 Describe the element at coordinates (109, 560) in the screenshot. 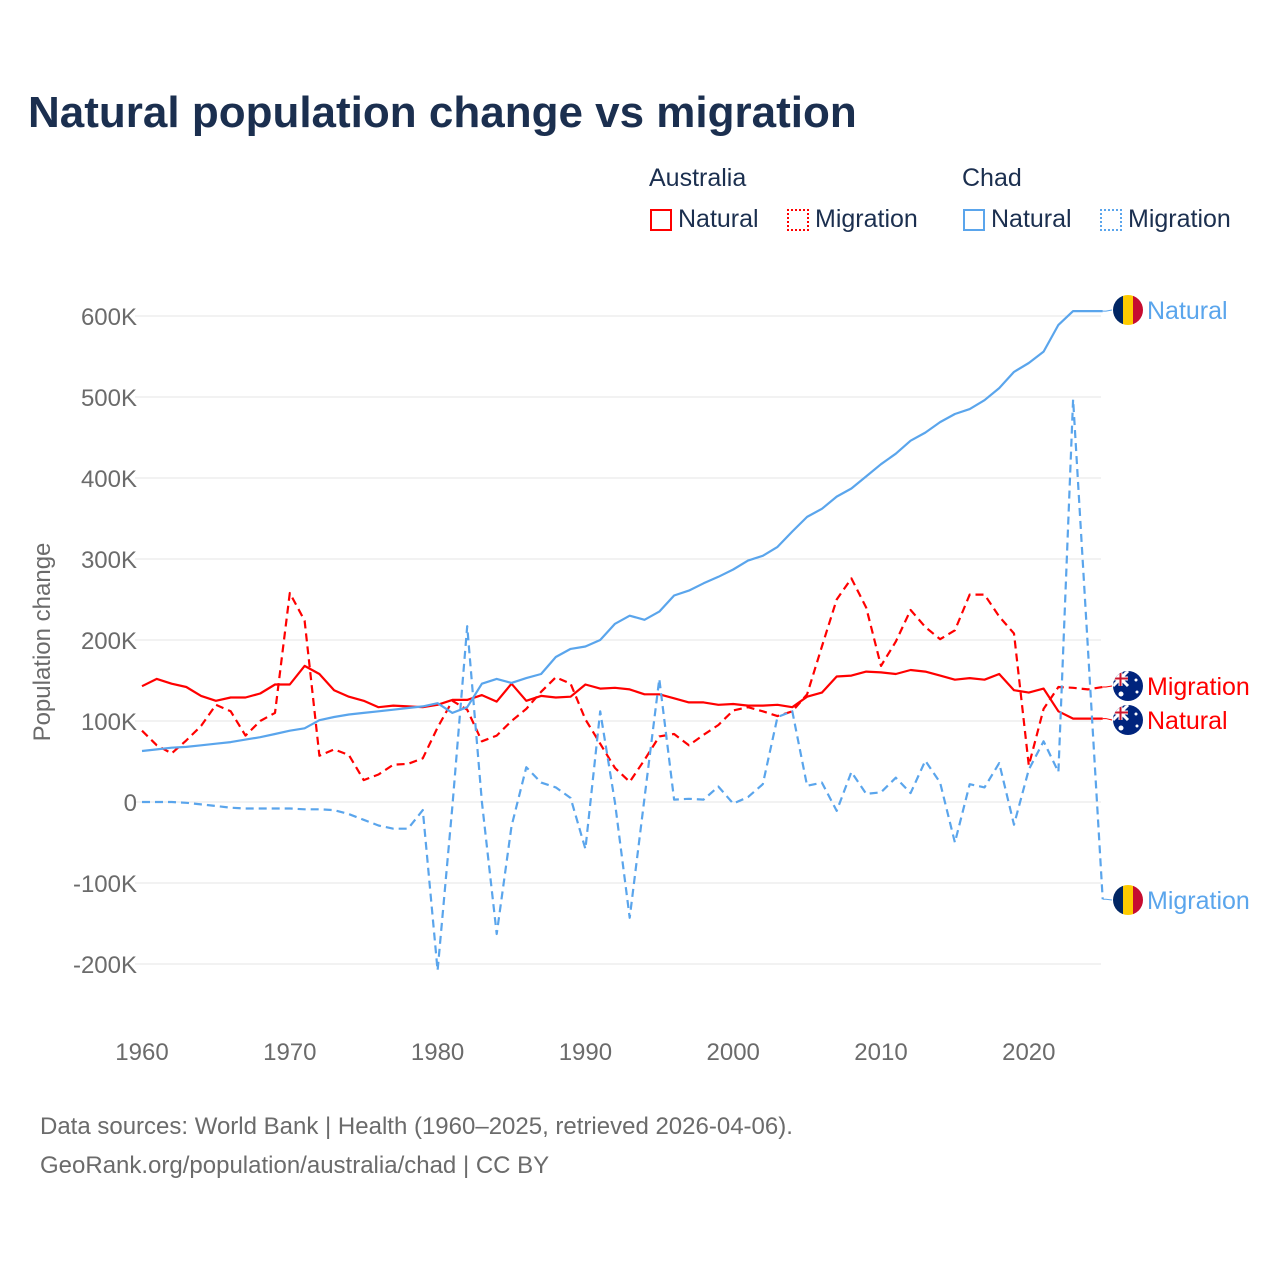

I see `y-tick-label: 300K` at that location.